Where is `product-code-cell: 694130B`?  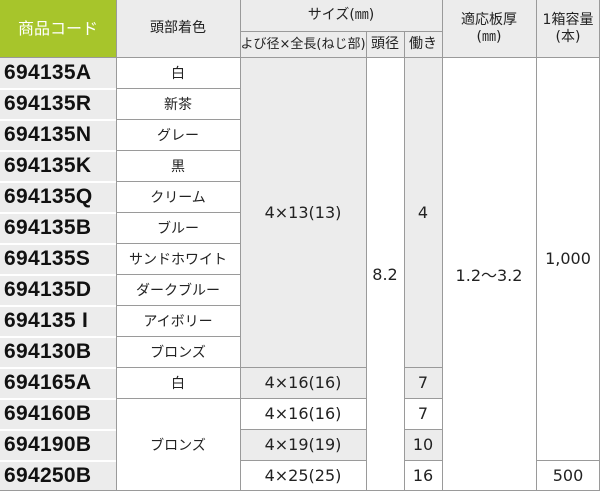
product-code-cell: 694130B is located at coordinates (58, 351).